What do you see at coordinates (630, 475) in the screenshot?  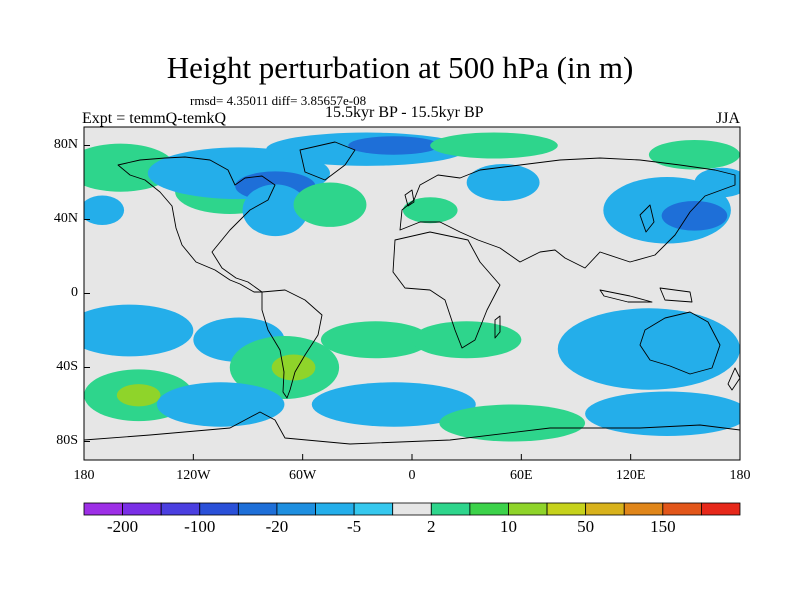 I see `x-tick-label: 120E` at bounding box center [630, 475].